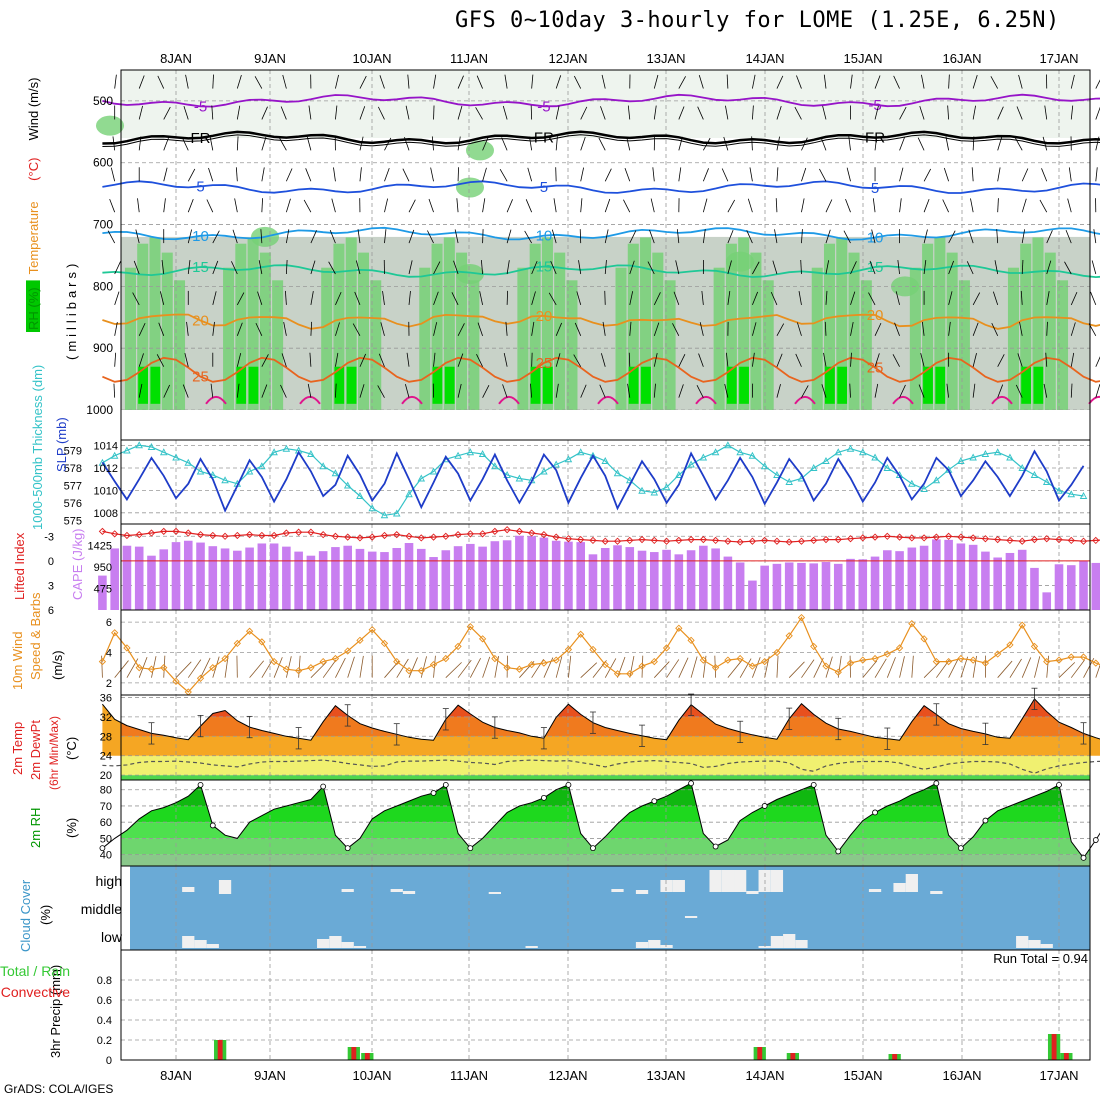 Image resolution: width=1100 pixels, height=1100 pixels. I want to click on rh-ylabel2: (%), so click(71, 828).